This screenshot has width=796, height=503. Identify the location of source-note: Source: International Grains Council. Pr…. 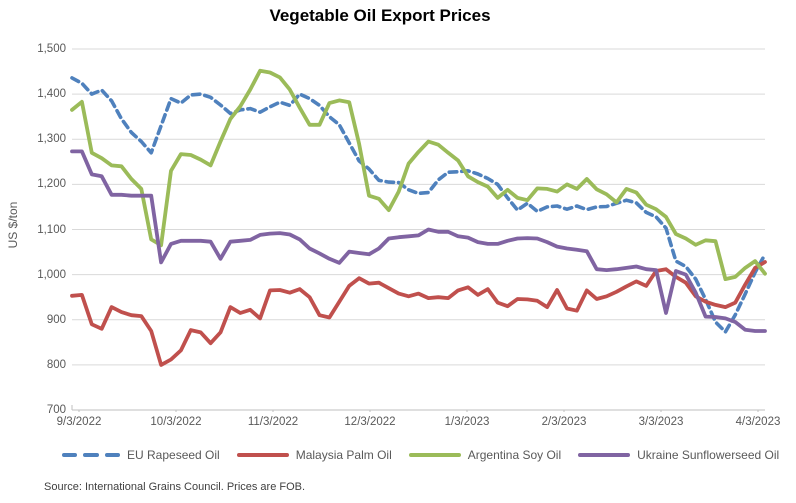
(175, 487).